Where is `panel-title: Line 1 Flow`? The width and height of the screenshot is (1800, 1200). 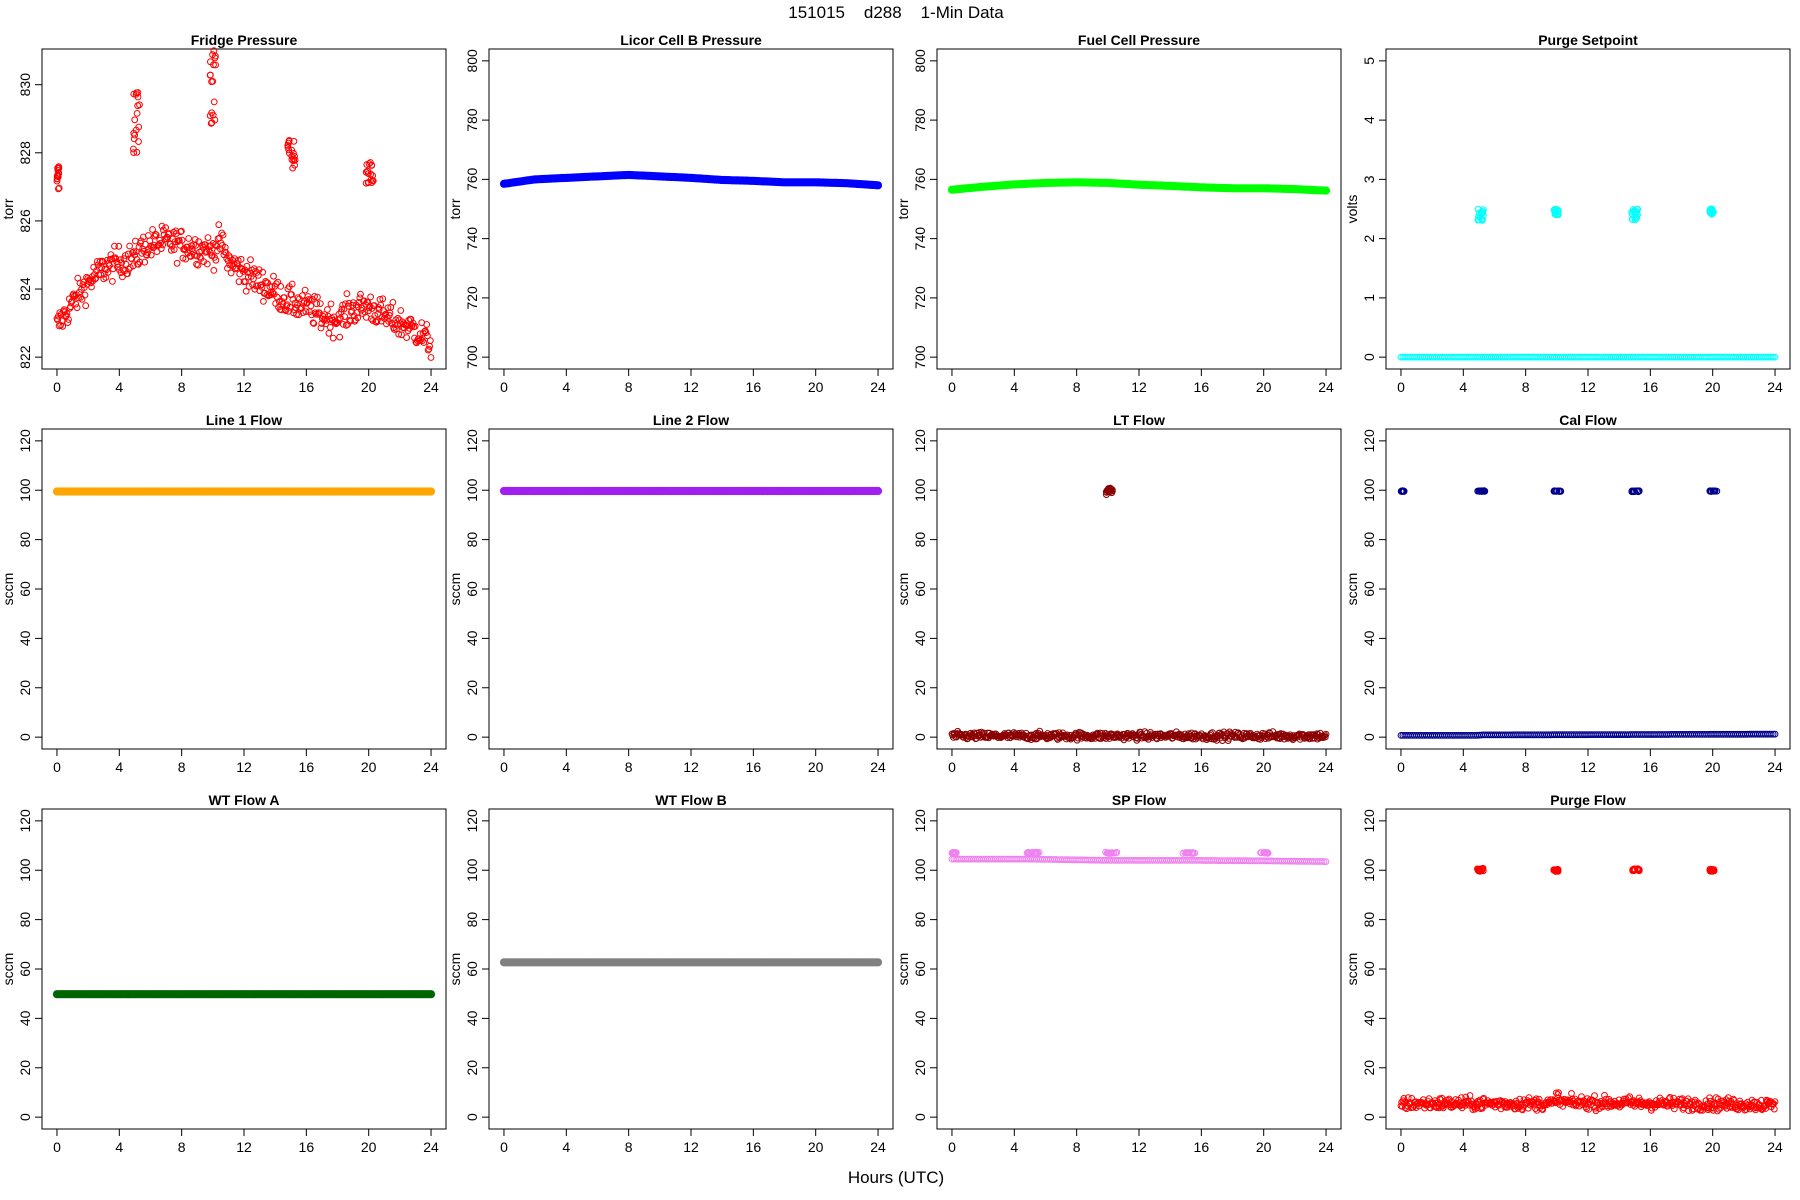 panel-title: Line 1 Flow is located at coordinates (244, 420).